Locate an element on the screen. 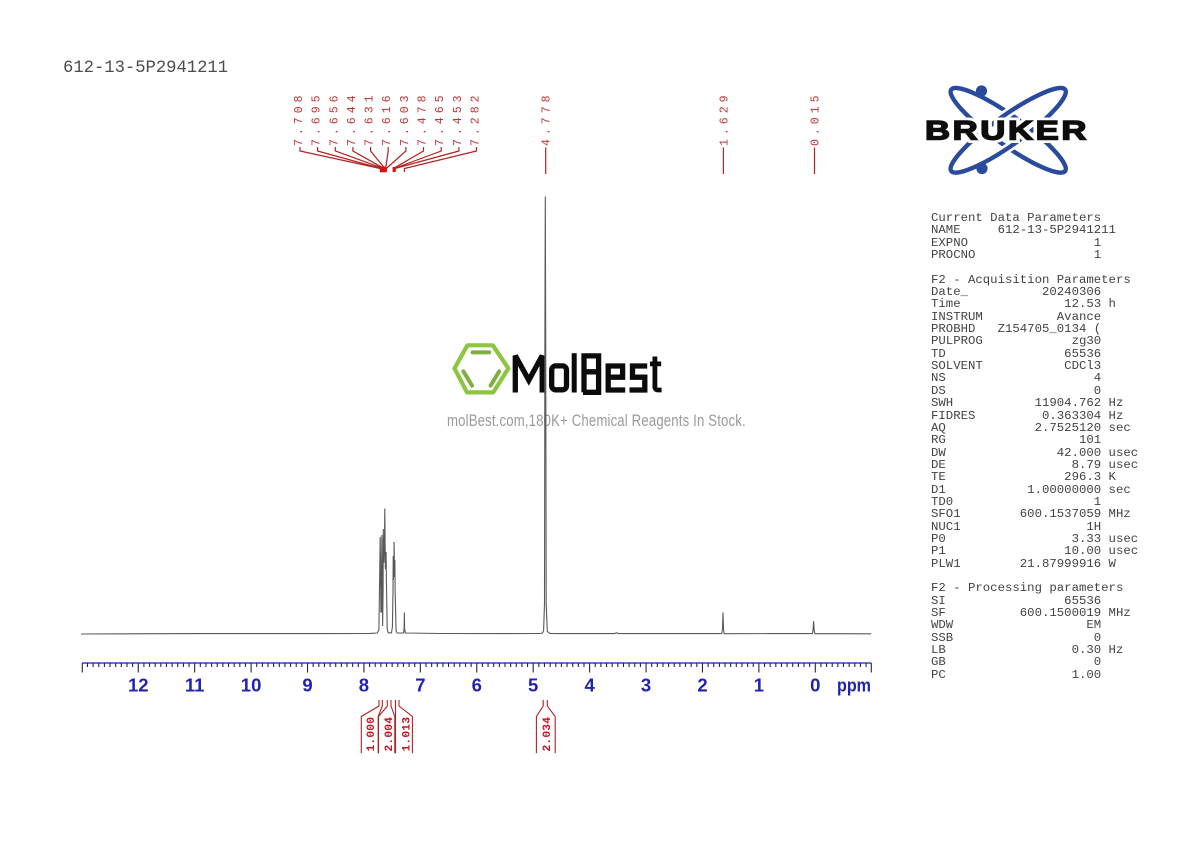 This screenshot has height=842, width=1190. svg-text: 0 is located at coordinates (815, 685).